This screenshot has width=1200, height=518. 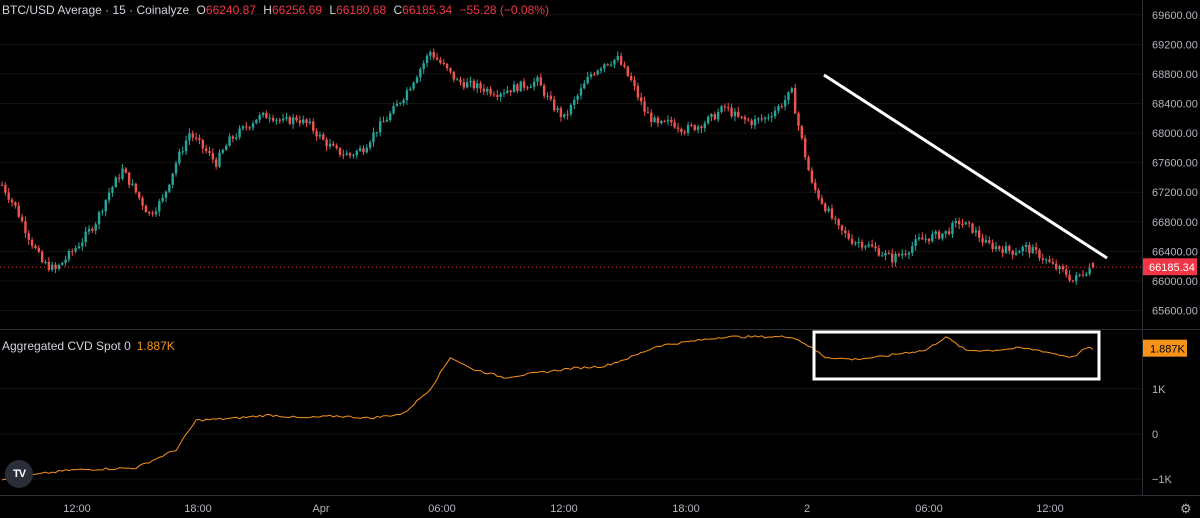 I want to click on time-axis: 12:00 18:00 Apr 06:00 12:00 18:00 2 06:00 12:00, so click(x=600, y=505).